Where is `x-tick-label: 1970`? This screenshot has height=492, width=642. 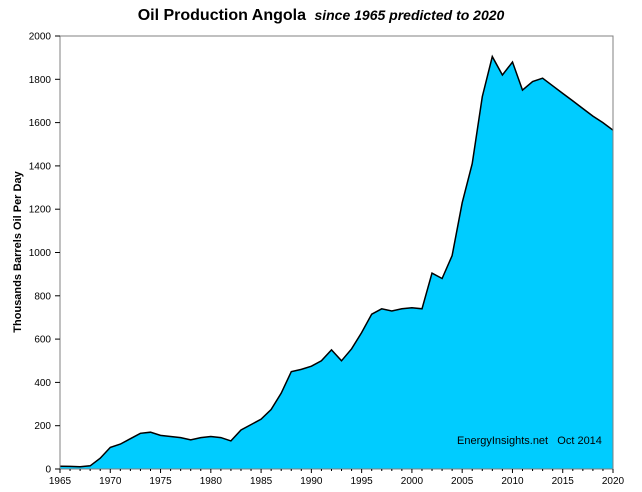
x-tick-label: 1970 is located at coordinates (110, 481).